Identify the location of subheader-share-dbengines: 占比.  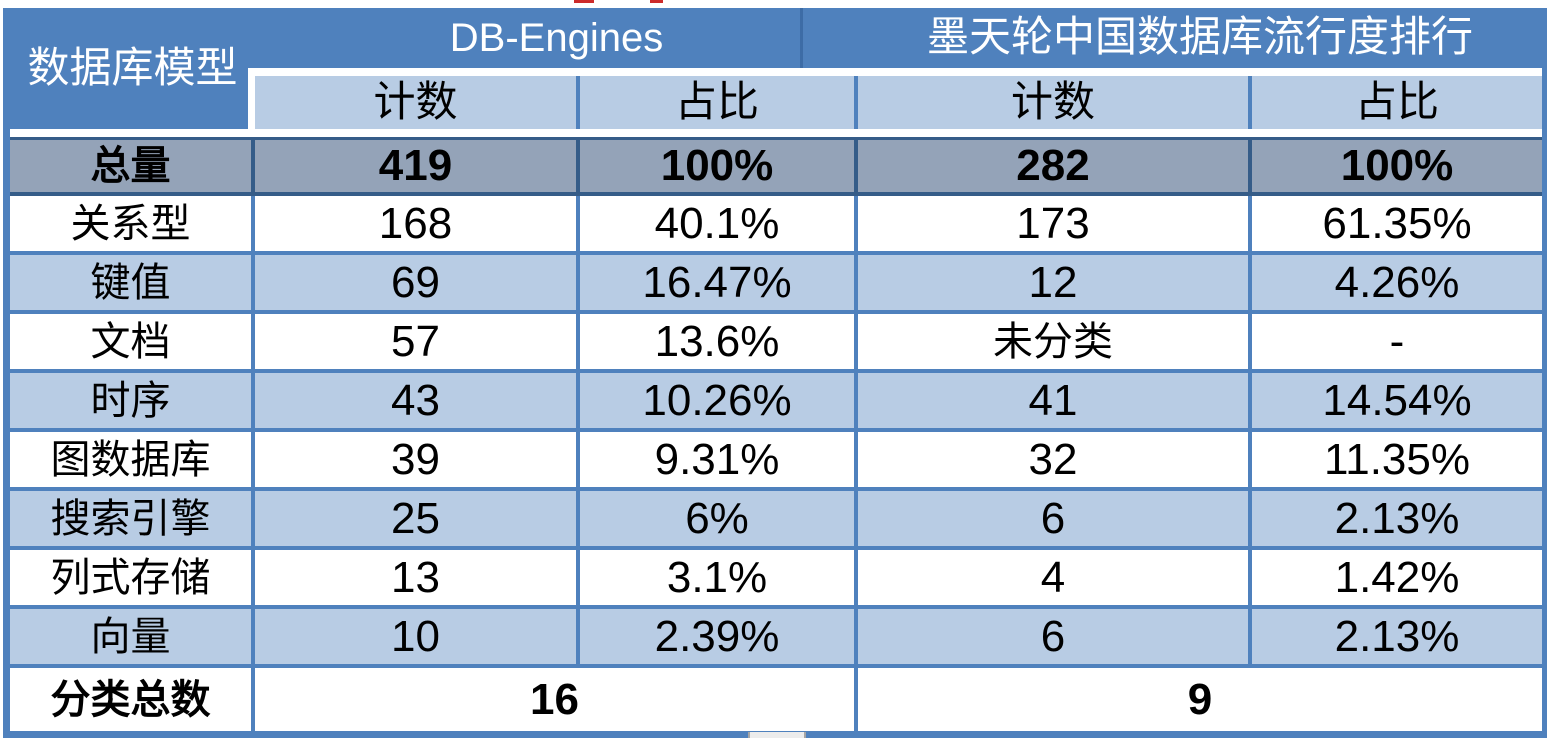
(719, 102).